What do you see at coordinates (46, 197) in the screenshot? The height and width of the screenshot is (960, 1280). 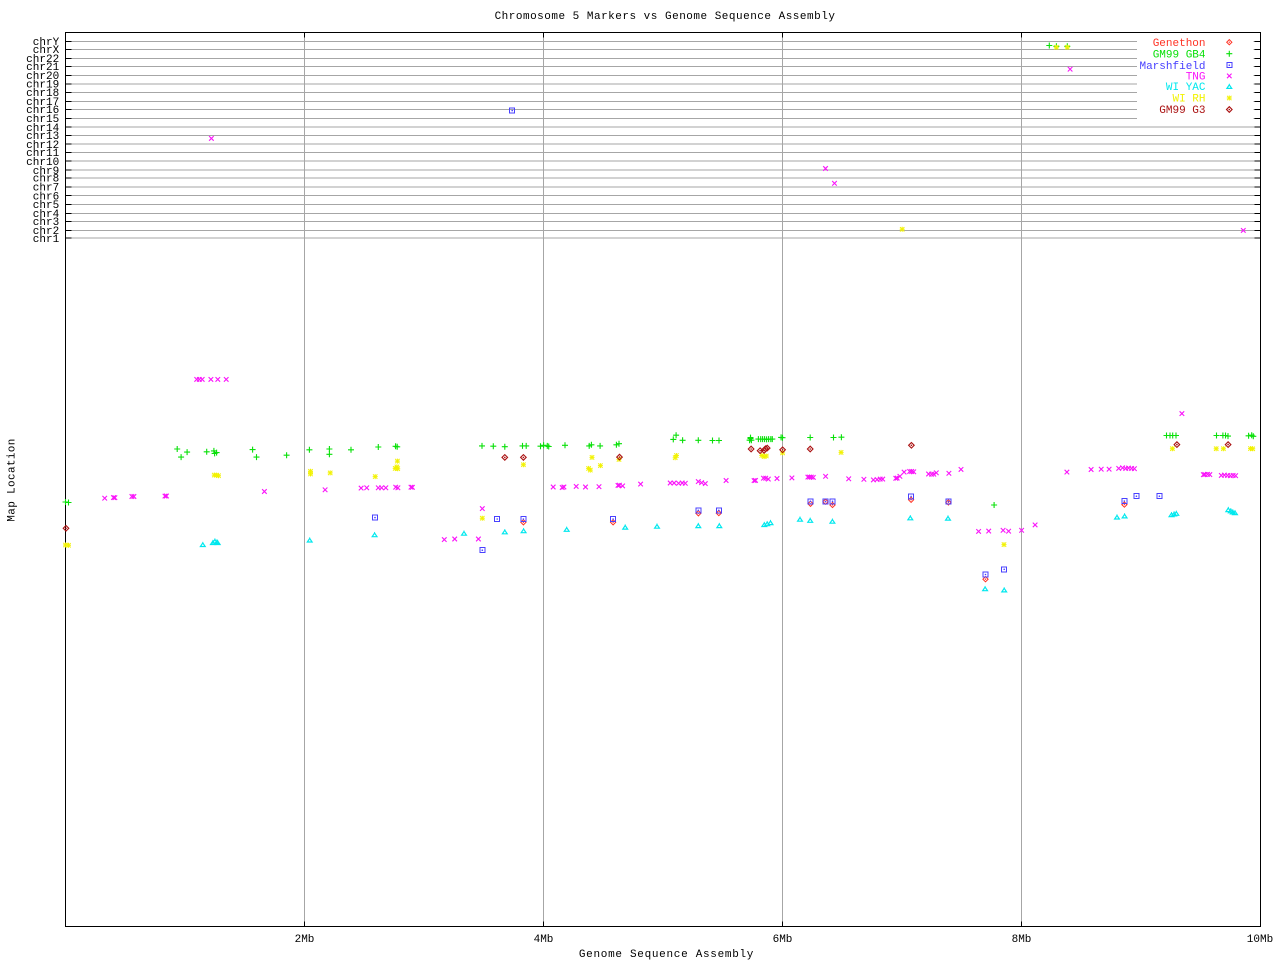 I see `svg-text: chr6` at bounding box center [46, 197].